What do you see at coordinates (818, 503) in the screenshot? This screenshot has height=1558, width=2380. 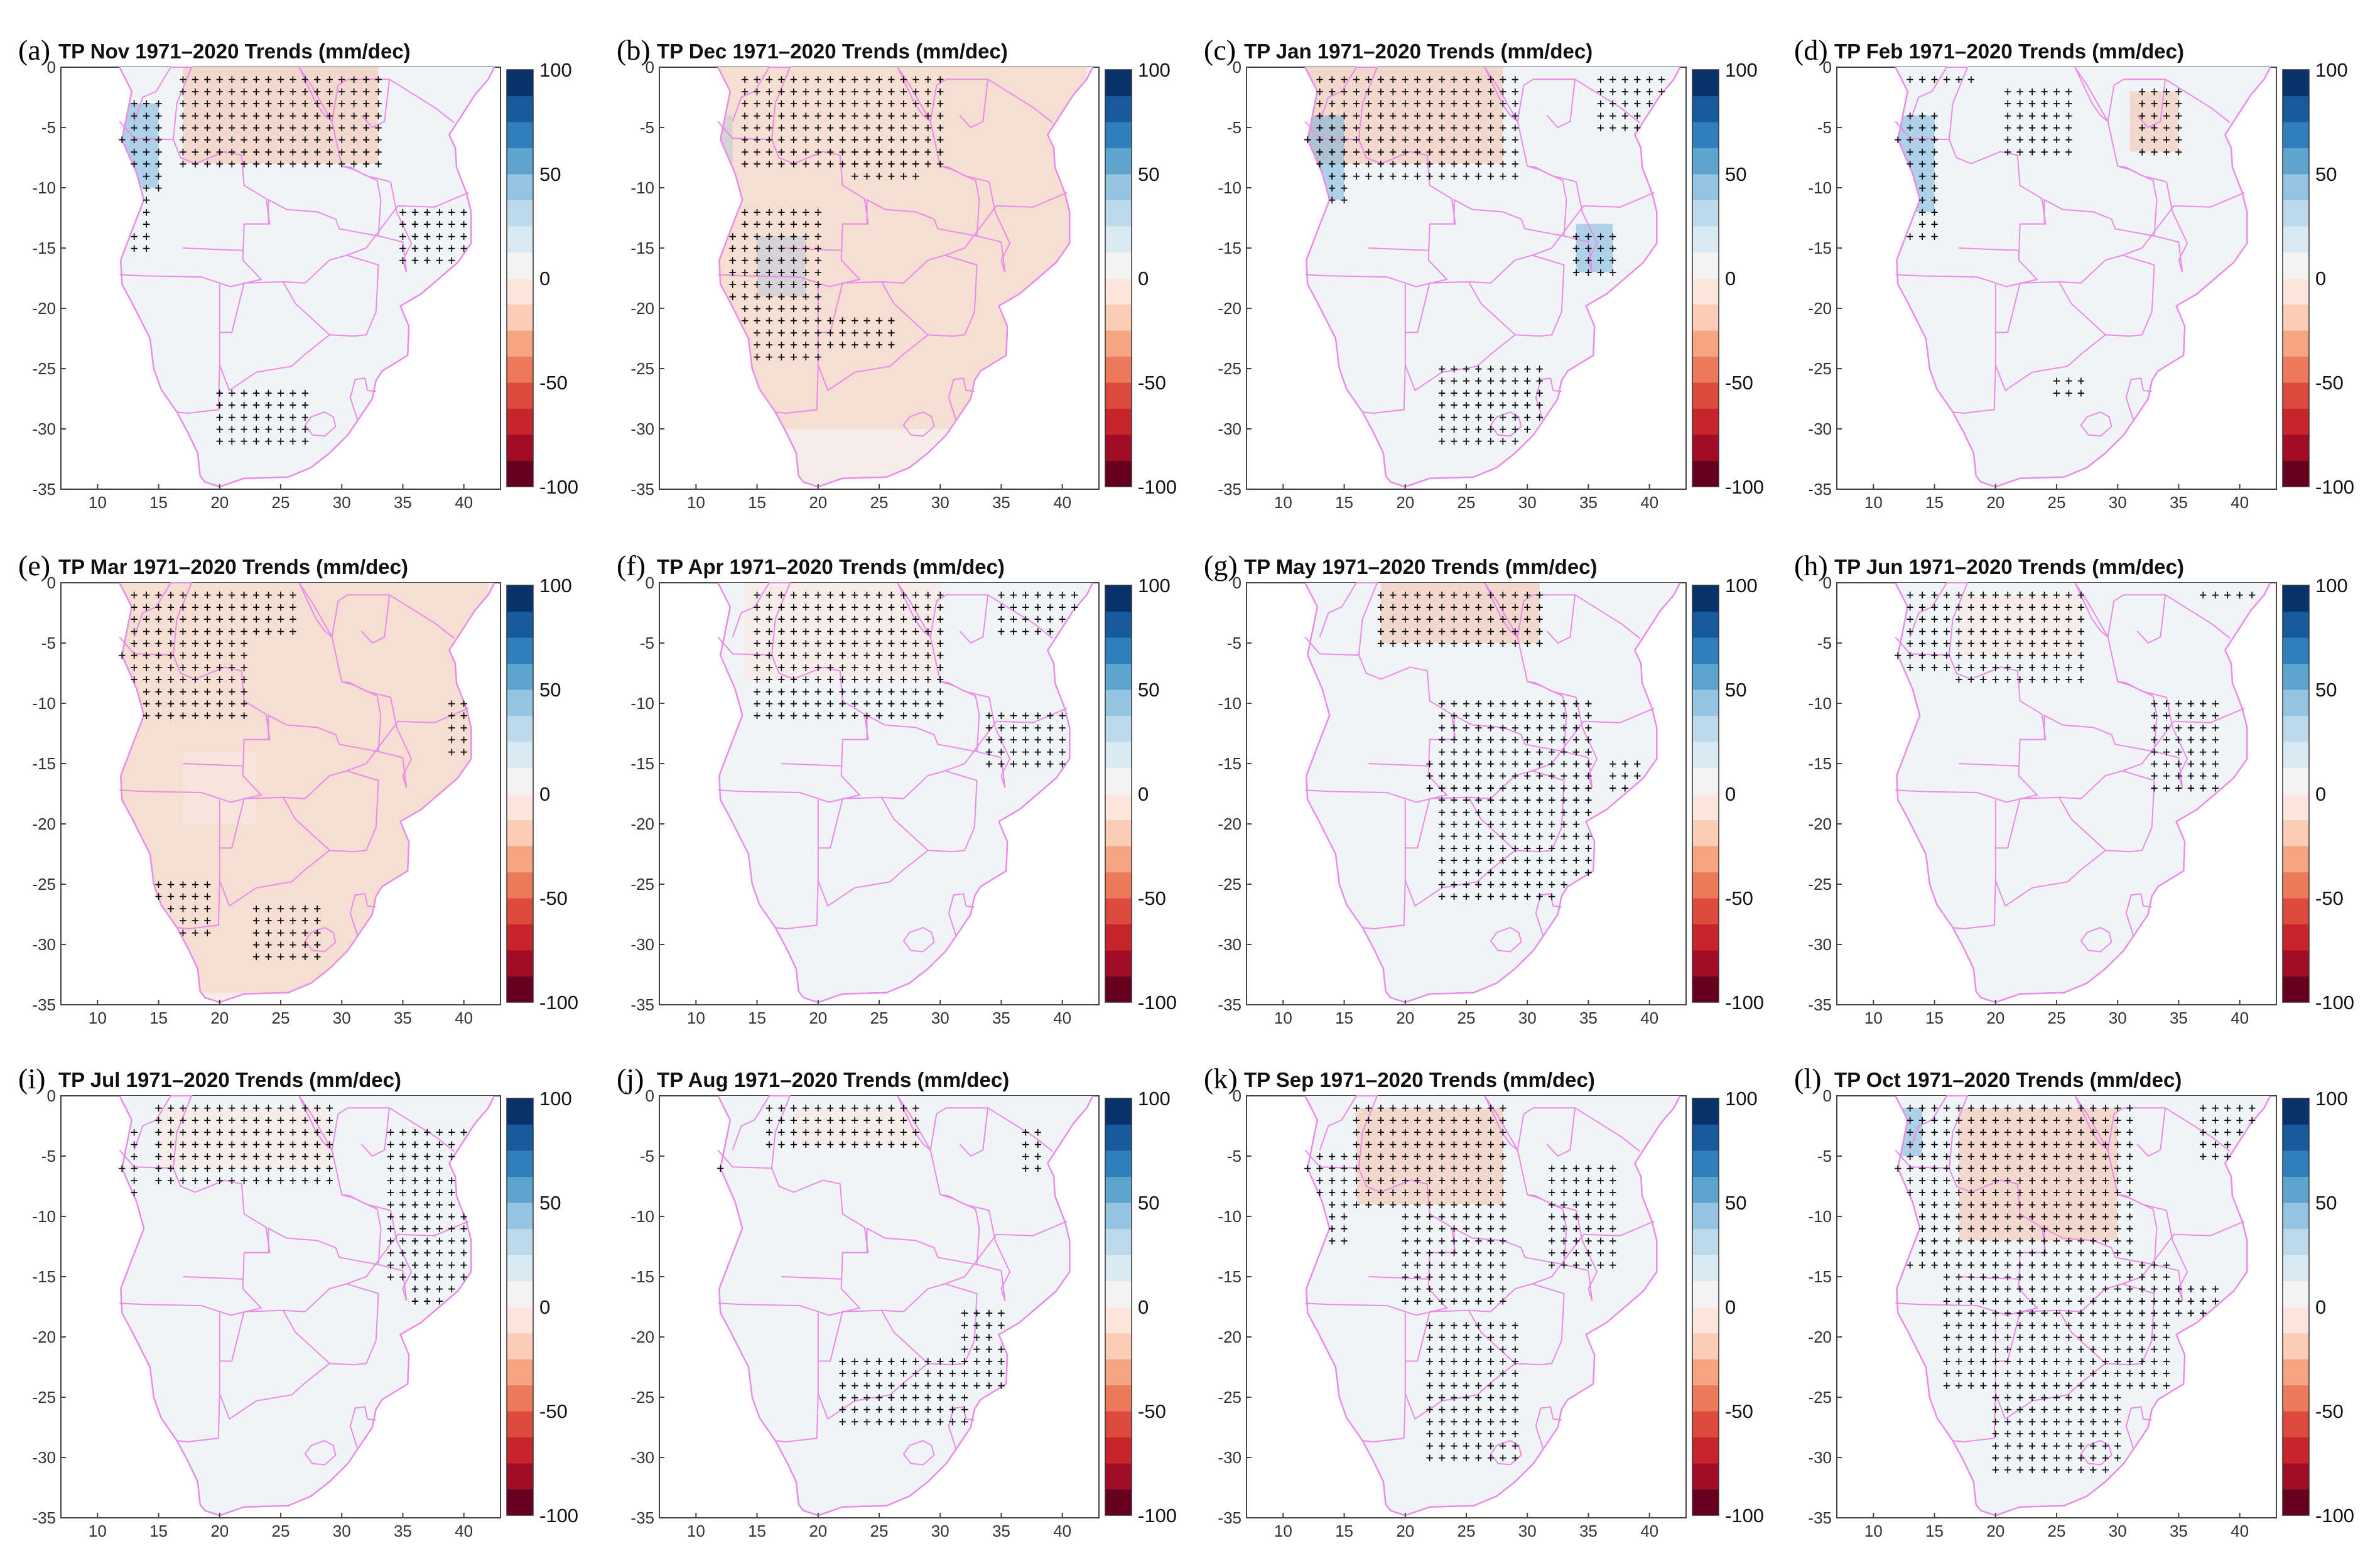 I see `x-tick-label: 20` at bounding box center [818, 503].